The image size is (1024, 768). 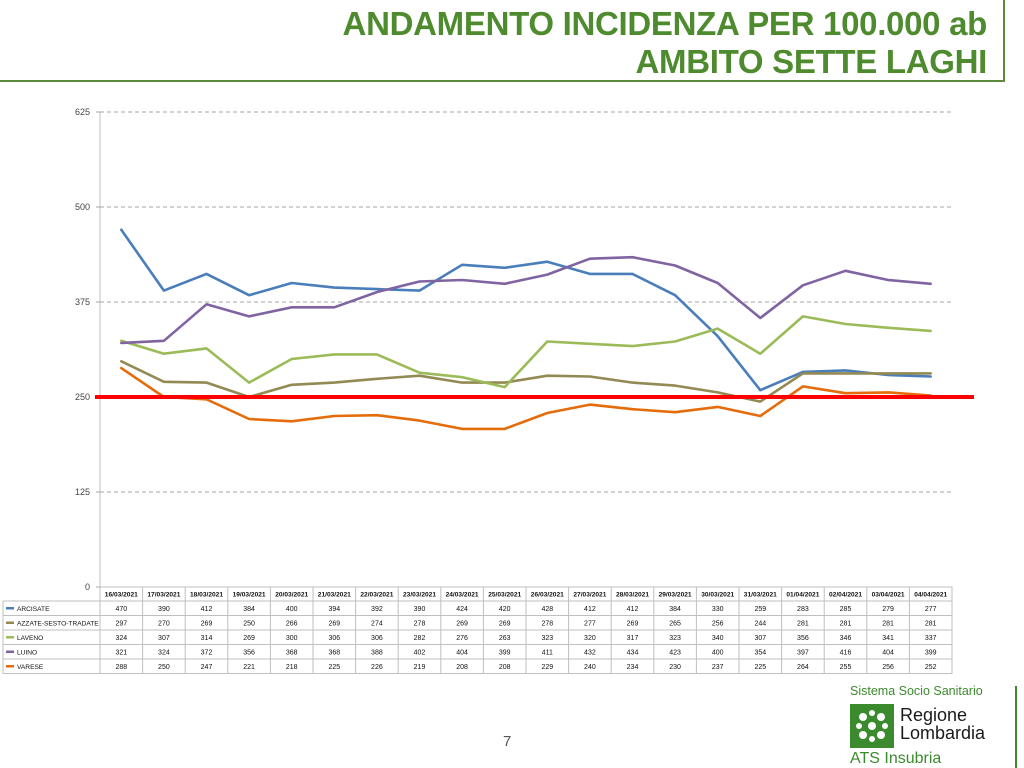 What do you see at coordinates (547, 623) in the screenshot?
I see `data-cell: 278` at bounding box center [547, 623].